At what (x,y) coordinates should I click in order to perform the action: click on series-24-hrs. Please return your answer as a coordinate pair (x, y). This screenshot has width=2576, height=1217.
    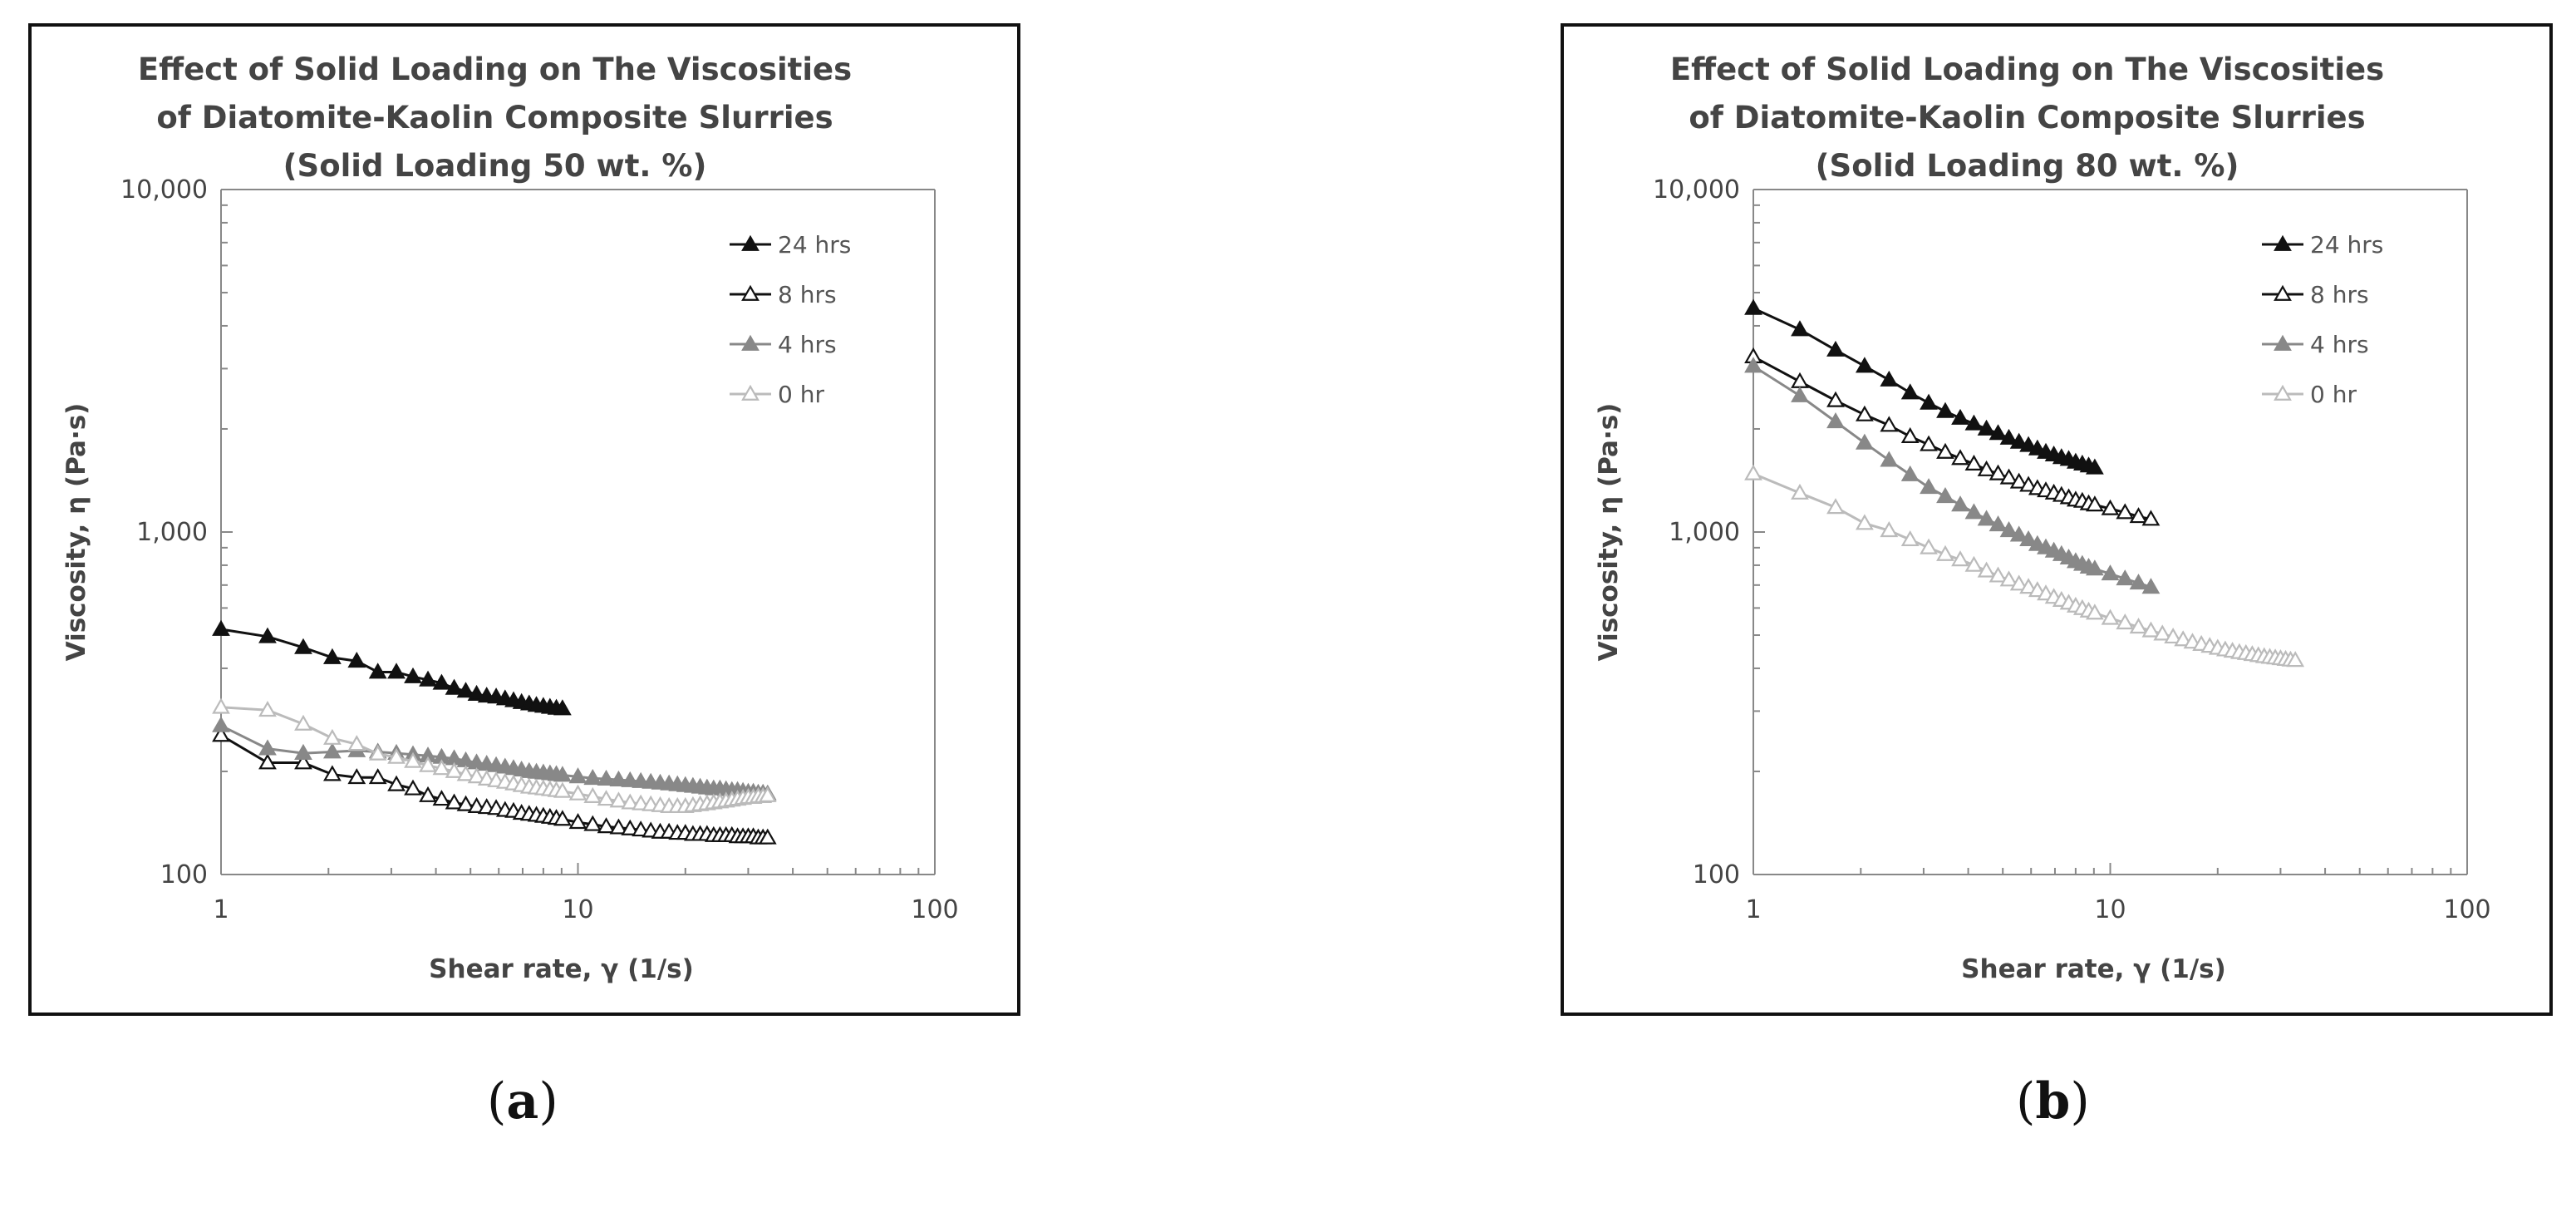
    Looking at the image, I should click on (1924, 386).